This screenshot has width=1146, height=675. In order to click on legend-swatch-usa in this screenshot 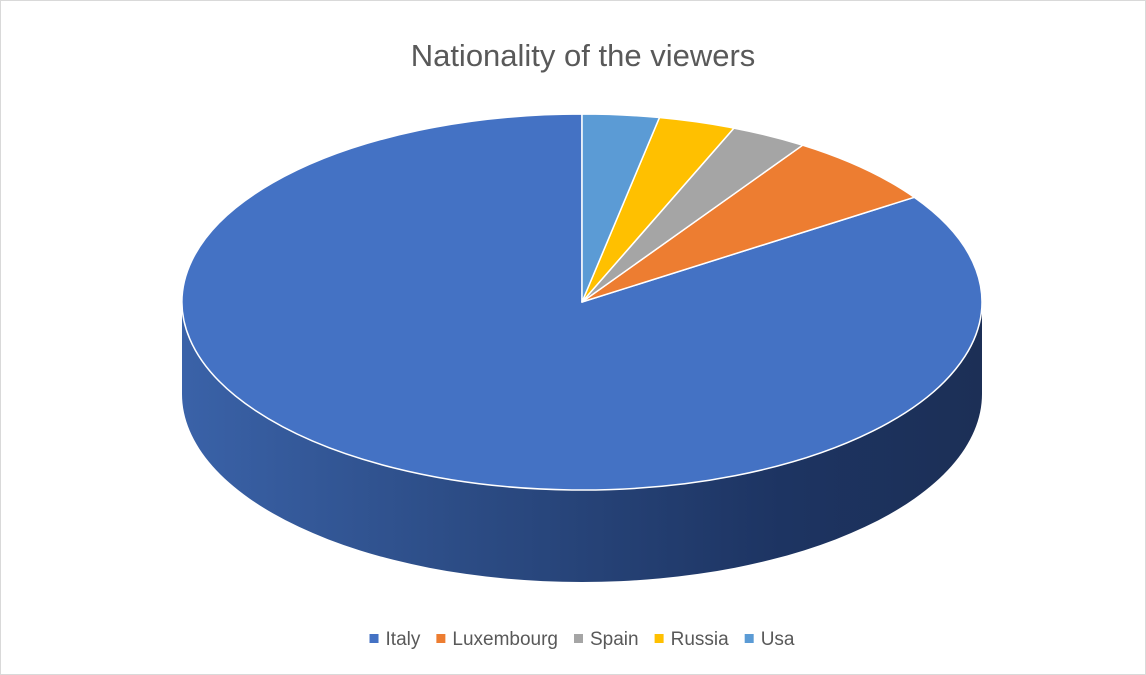, I will do `click(749, 638)`.